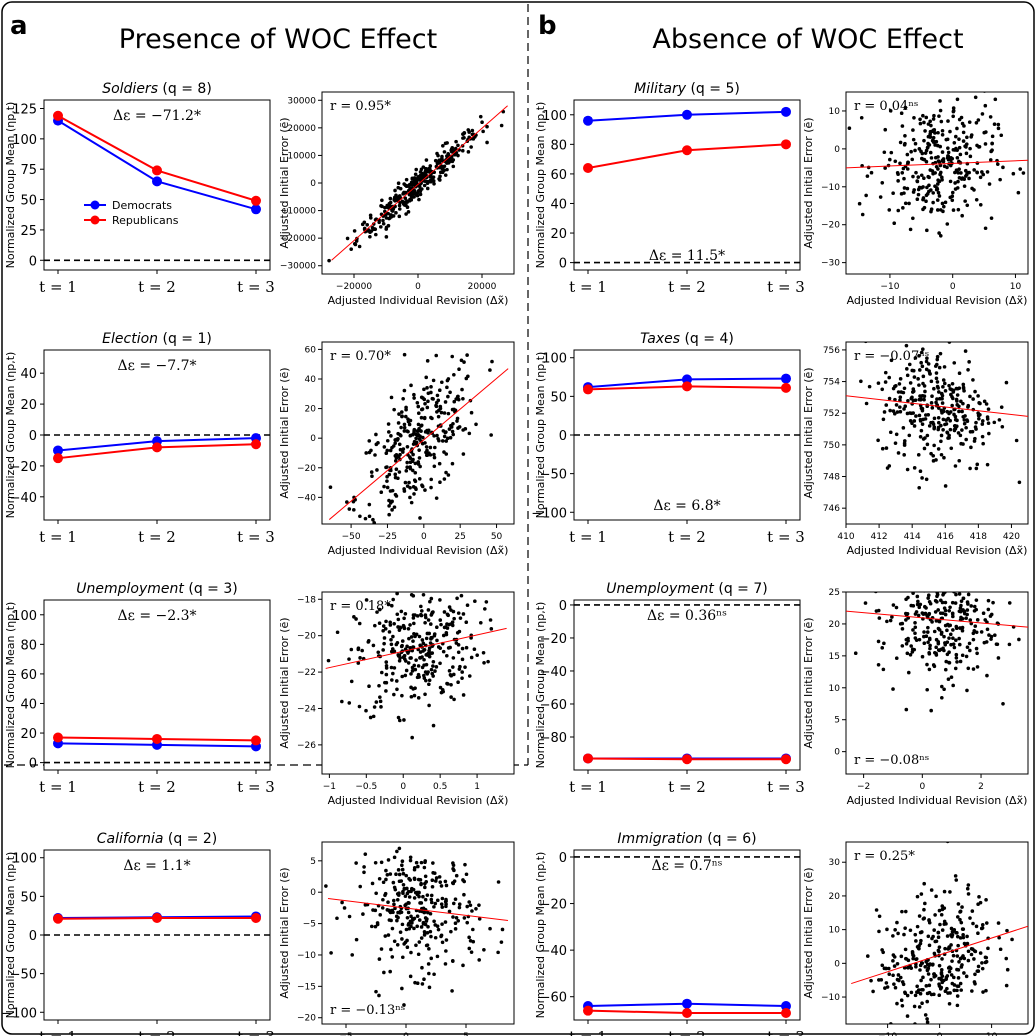 The width and height of the screenshot is (1036, 1036). Describe the element at coordinates (687, 1003) in the screenshot. I see `series-point-democrats` at that location.